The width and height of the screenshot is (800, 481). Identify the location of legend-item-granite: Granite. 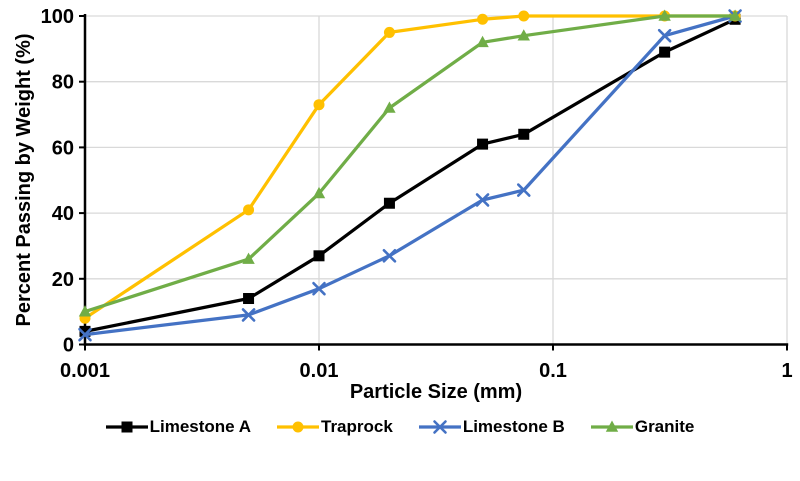
(642, 427).